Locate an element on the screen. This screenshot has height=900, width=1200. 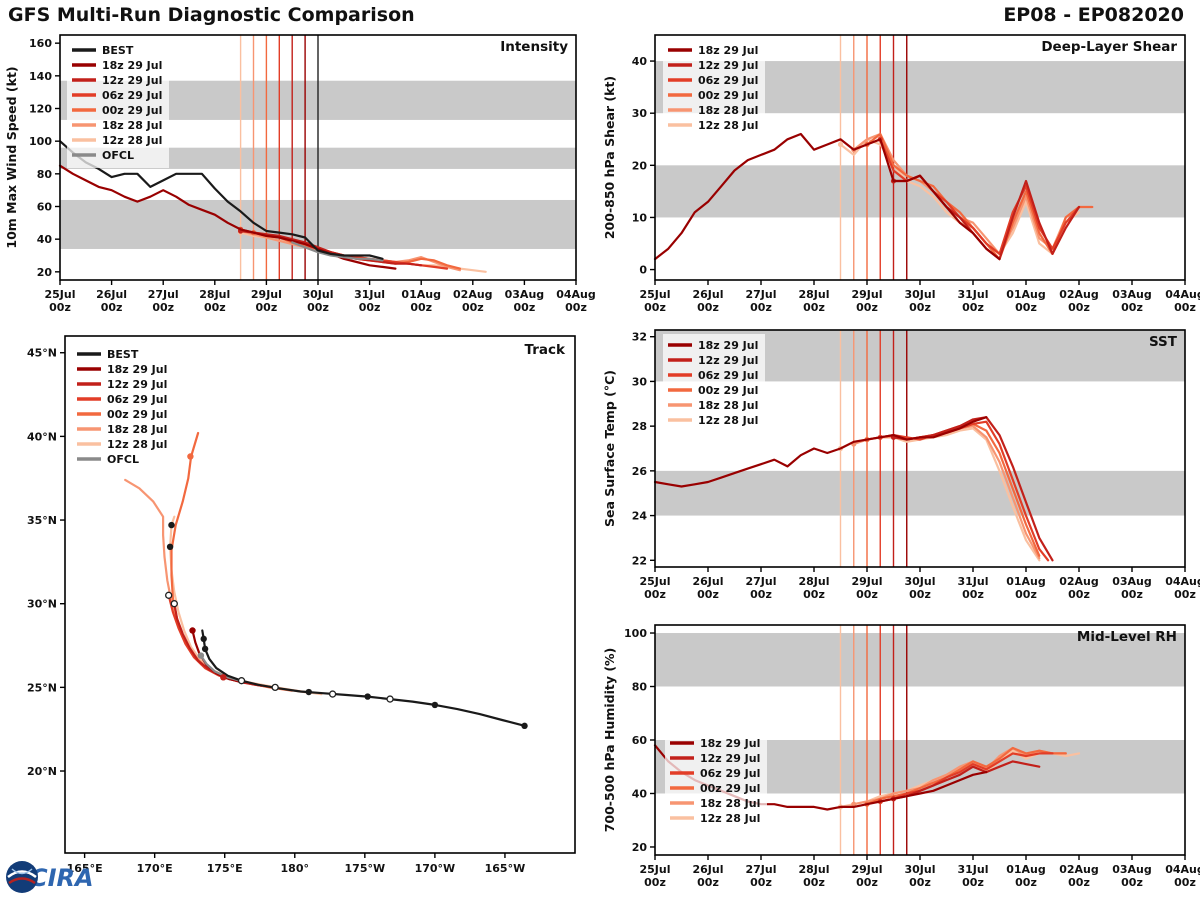
shear-xtick-day: 25Jul is located at coordinates (654, 294).